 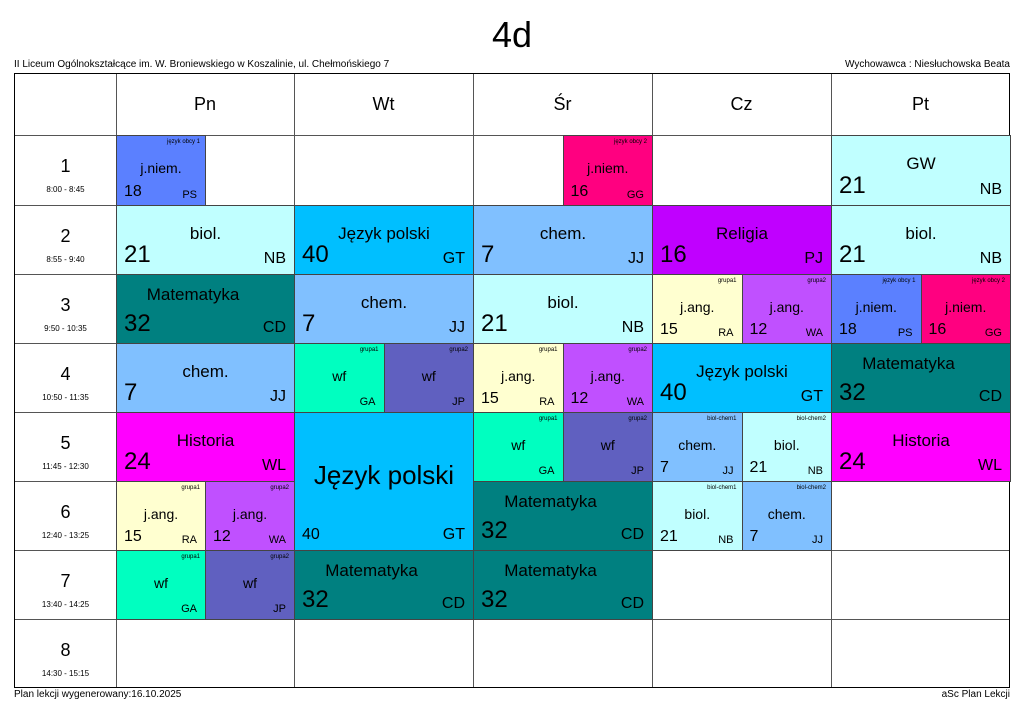 What do you see at coordinates (786, 447) in the screenshot?
I see `lesson-block: biol. 21 NB biol-chem2` at bounding box center [786, 447].